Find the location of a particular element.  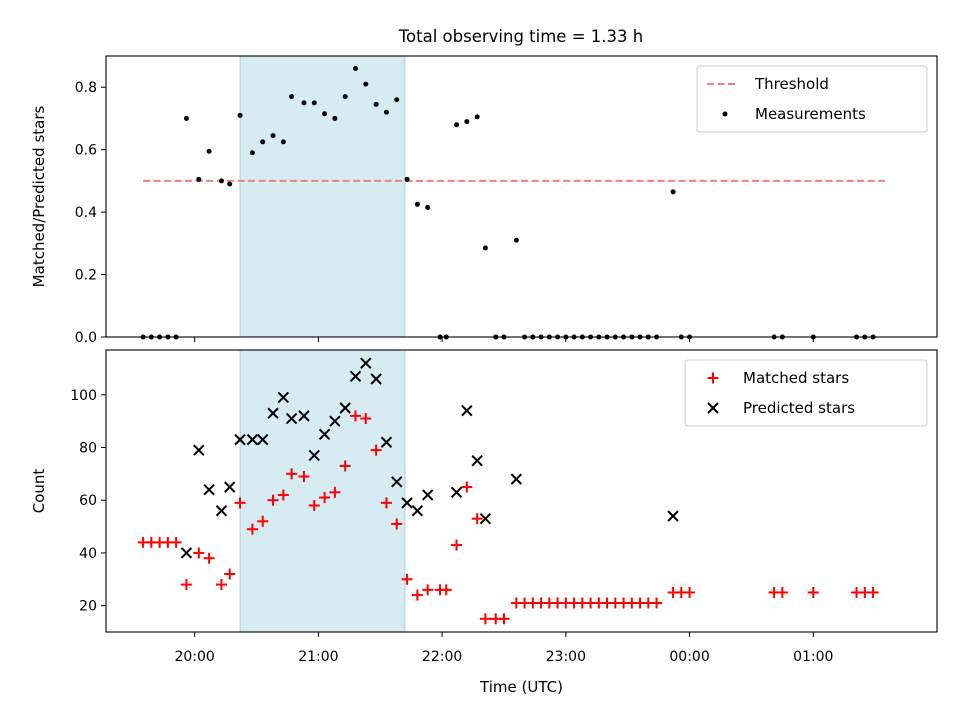

y-tick-label: 0.8 is located at coordinates (86, 88).